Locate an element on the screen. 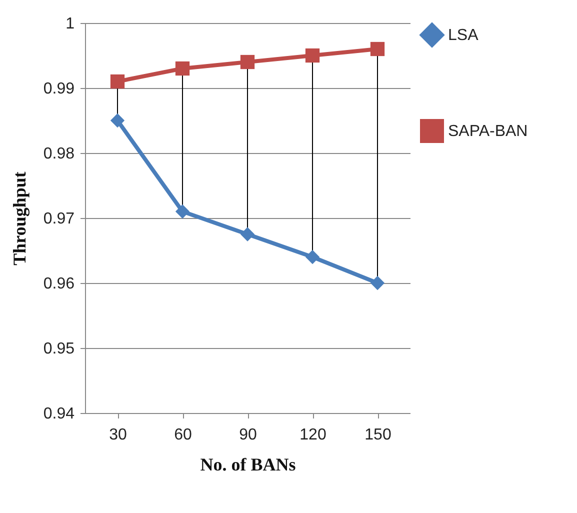  y-tick-label: 0.94 is located at coordinates (59, 414).